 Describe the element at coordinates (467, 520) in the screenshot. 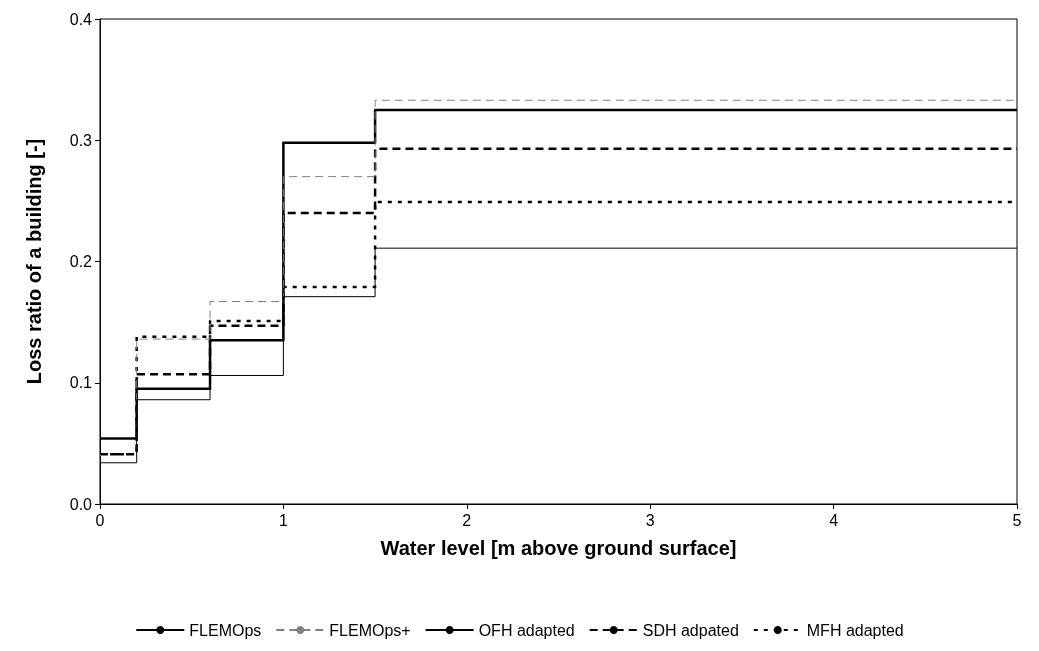

I see `x-tick-label: 2` at that location.